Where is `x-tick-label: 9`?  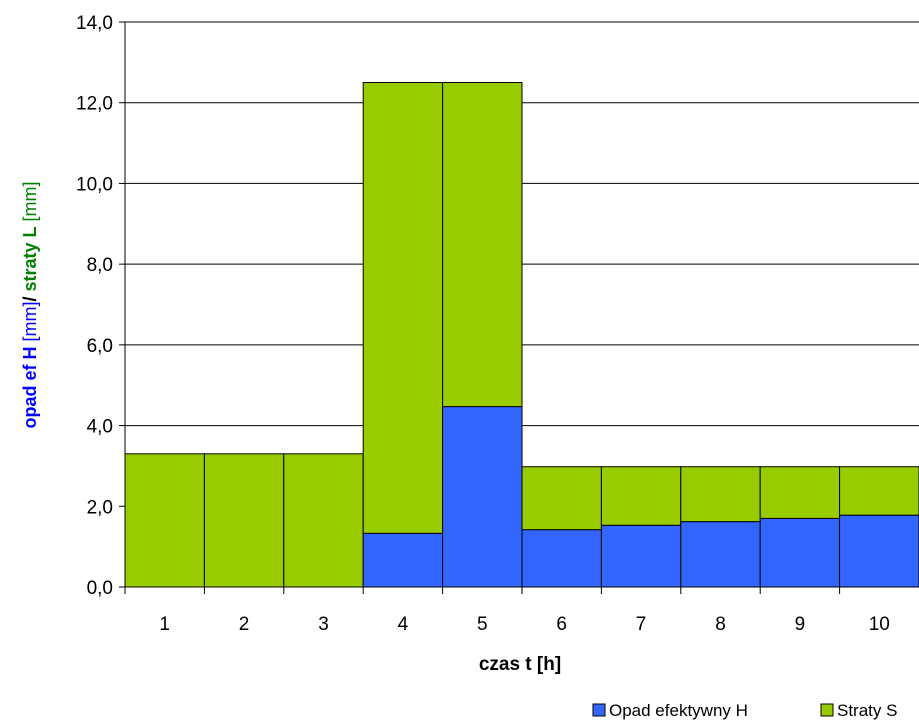 x-tick-label: 9 is located at coordinates (800, 624).